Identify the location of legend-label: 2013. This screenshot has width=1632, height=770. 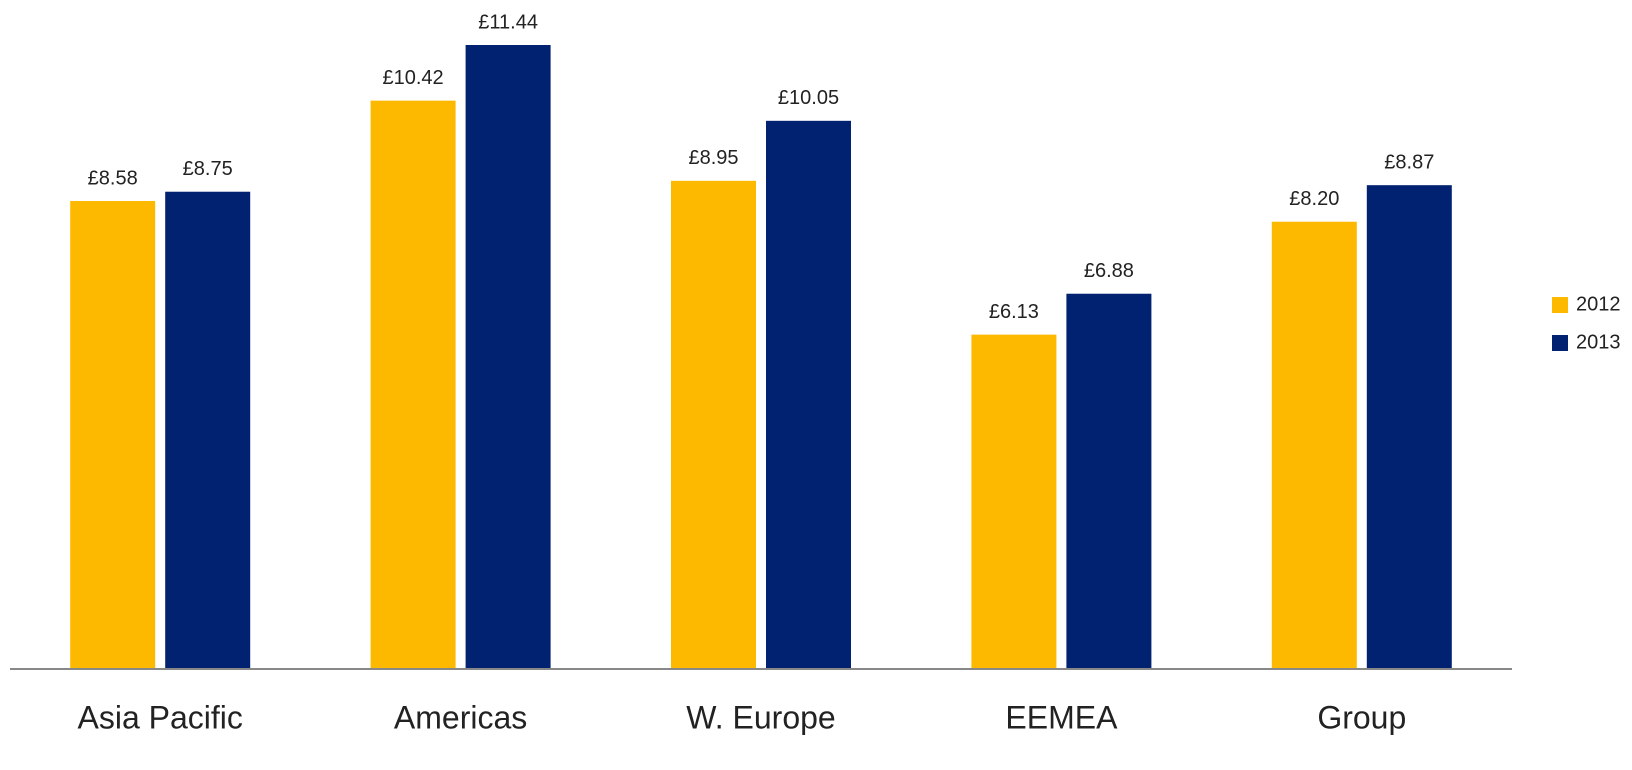
(1598, 342).